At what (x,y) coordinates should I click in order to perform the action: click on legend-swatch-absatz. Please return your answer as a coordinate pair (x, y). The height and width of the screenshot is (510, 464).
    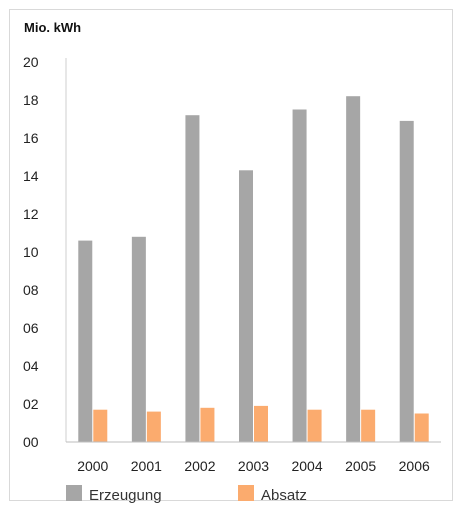
    Looking at the image, I should click on (246, 493).